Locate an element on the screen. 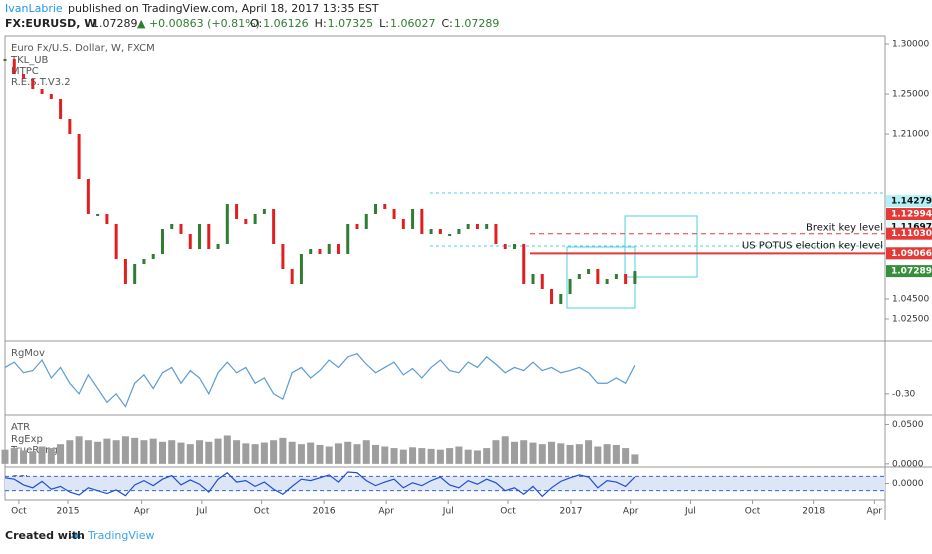 This screenshot has width=932, height=554. last-price: 1.07289 is located at coordinates (115, 23).